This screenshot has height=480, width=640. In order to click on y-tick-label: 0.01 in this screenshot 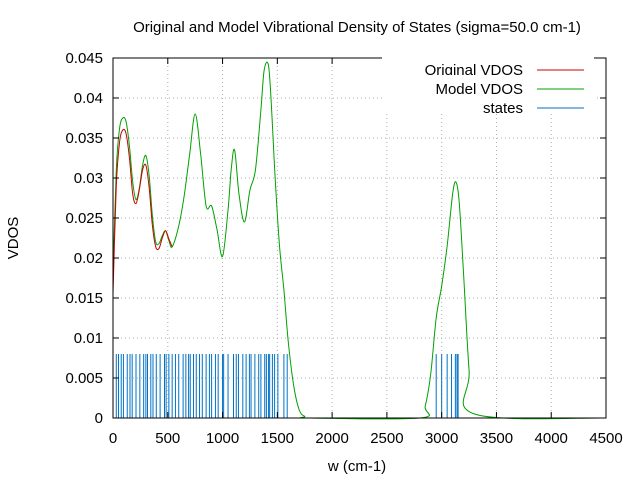, I will do `click(88, 338)`.